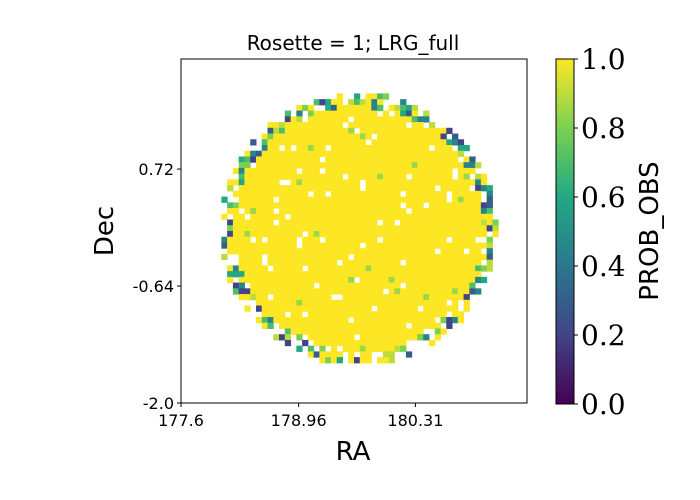 The height and width of the screenshot is (500, 700). Describe the element at coordinates (603, 59) in the screenshot. I see `colorbar-tick-label: 1.0` at that location.